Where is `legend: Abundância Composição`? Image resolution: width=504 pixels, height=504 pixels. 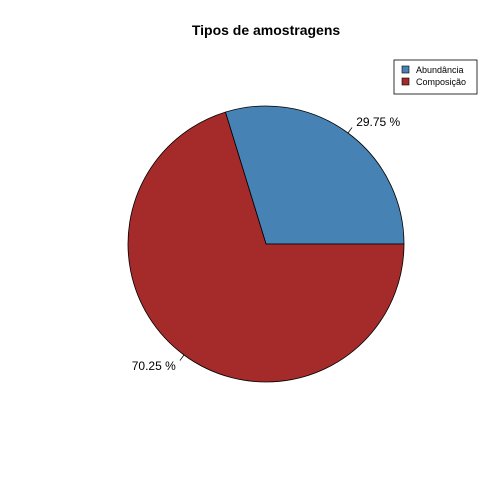 legend: Abundância Composição is located at coordinates (435, 77).